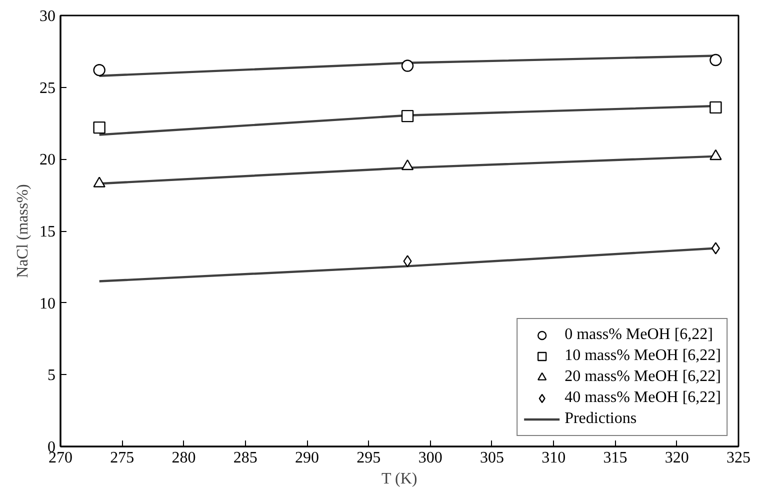 Image resolution: width=758 pixels, height=496 pixels. Describe the element at coordinates (642, 356) in the screenshot. I see `legend-label: 10 mass% MeOH [6,22]` at that location.